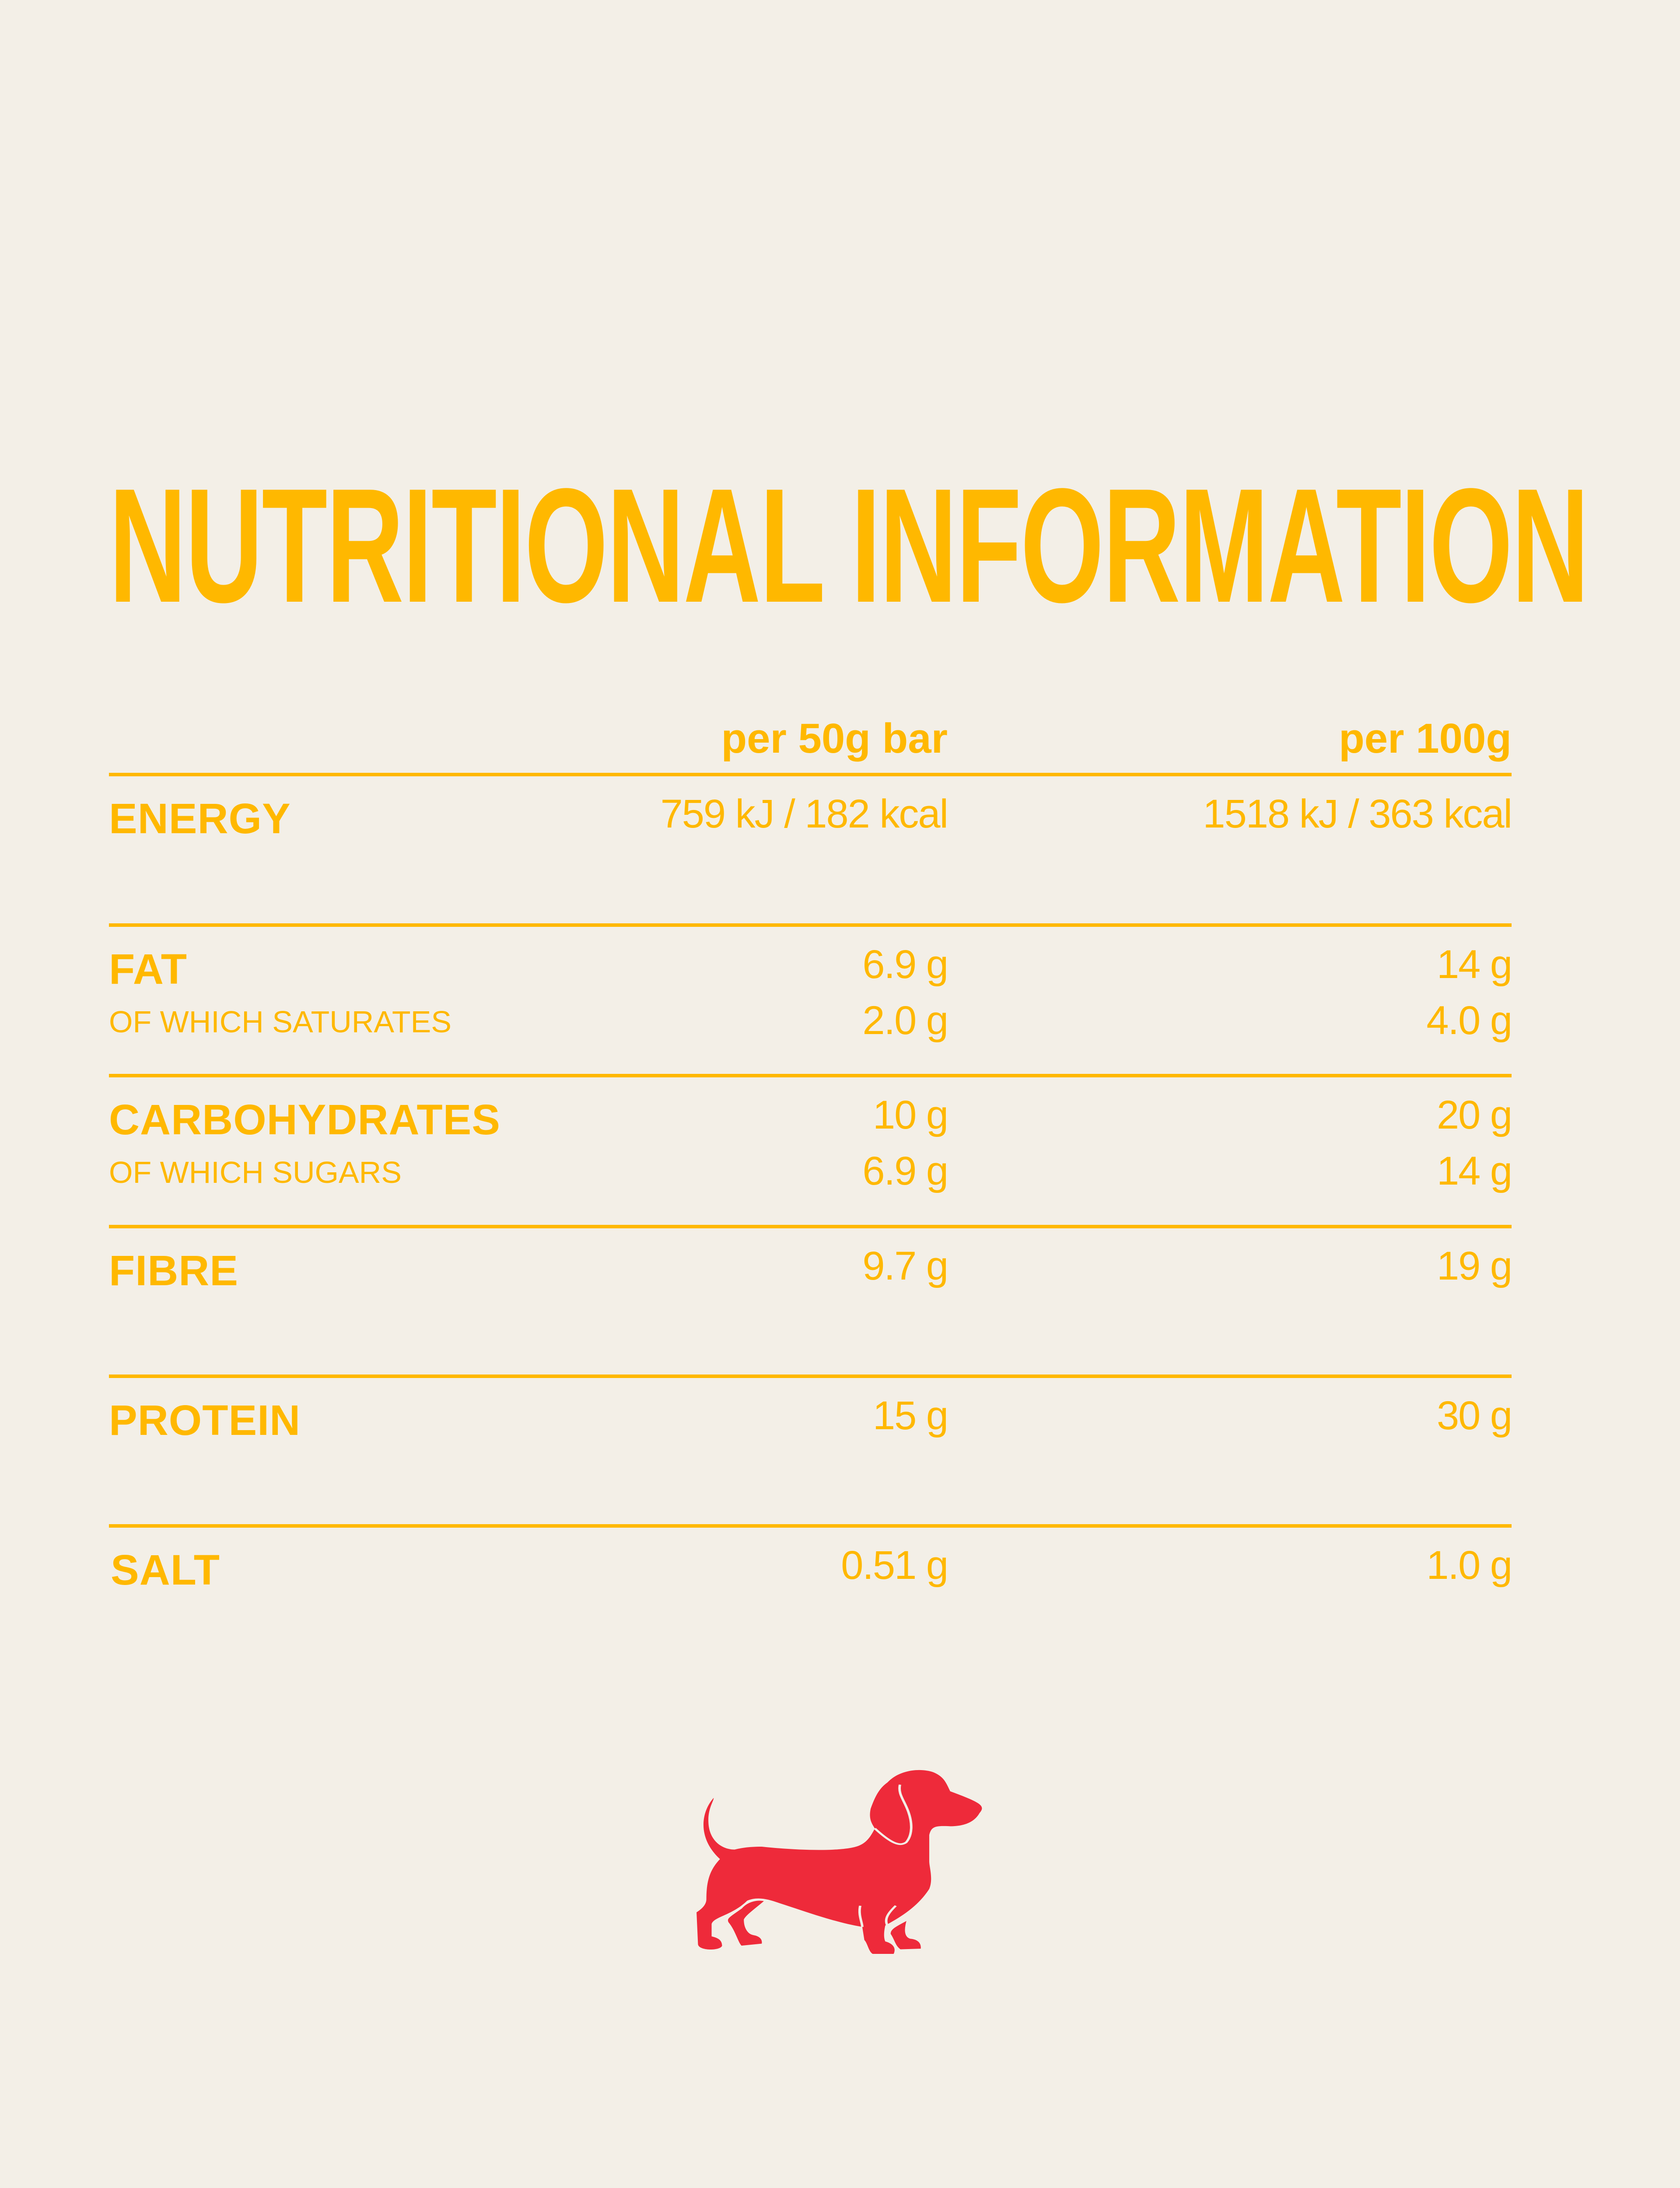  What do you see at coordinates (1474, 1266) in the screenshot?
I see `fibre-per-100g: 19 g` at bounding box center [1474, 1266].